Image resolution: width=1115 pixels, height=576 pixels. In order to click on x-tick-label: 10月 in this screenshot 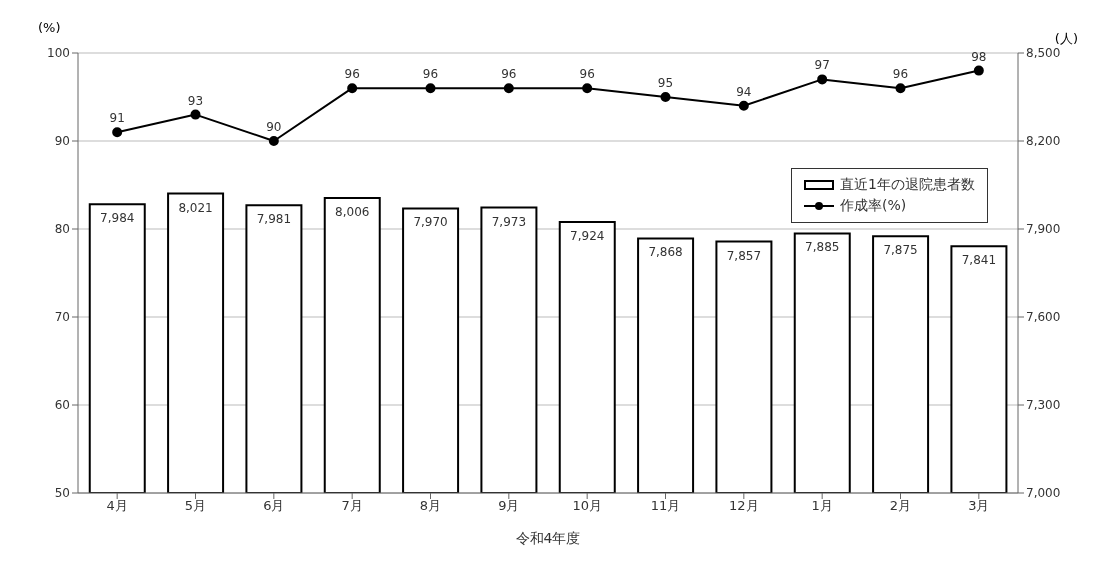, I will do `click(587, 506)`.